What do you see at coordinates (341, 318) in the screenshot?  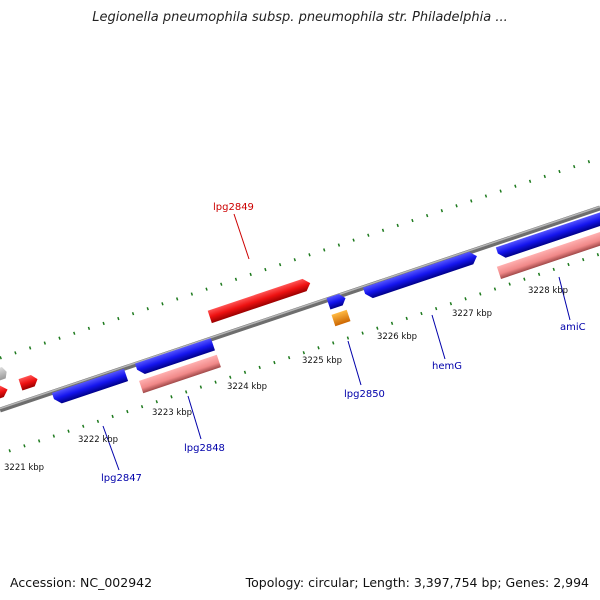 I see `gene-rna-orange` at bounding box center [341, 318].